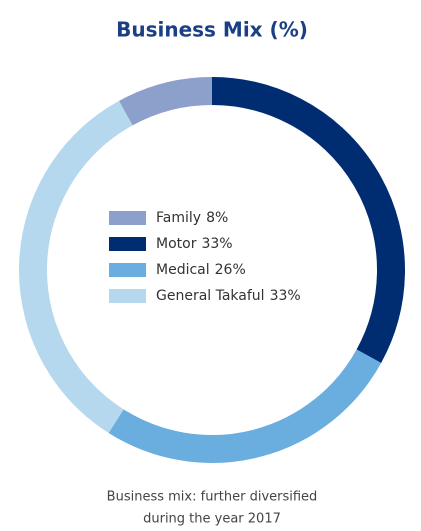 This screenshot has height=531, width=421. I want to click on legend-label: General Takaful 33%, so click(228, 296).